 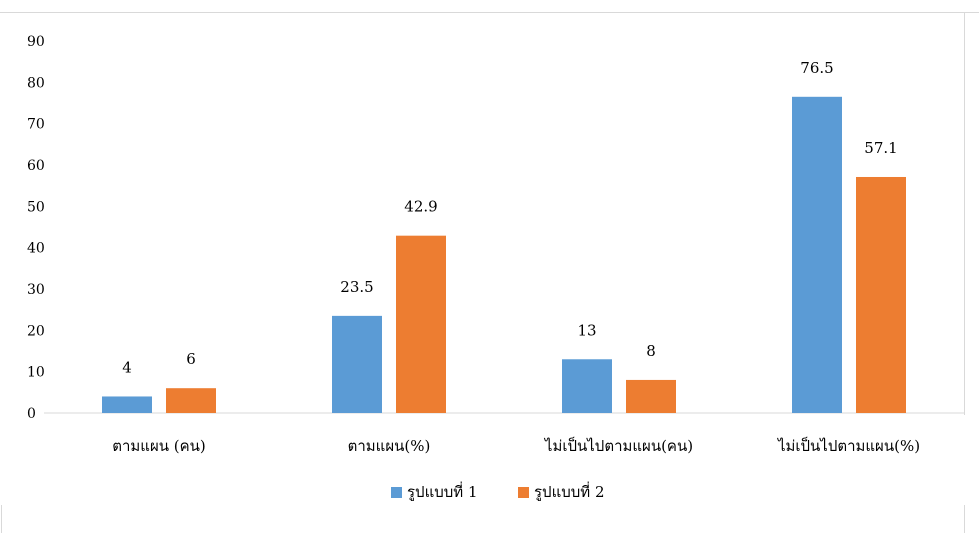 What do you see at coordinates (651, 351) in the screenshot?
I see `data-label: 8` at bounding box center [651, 351].